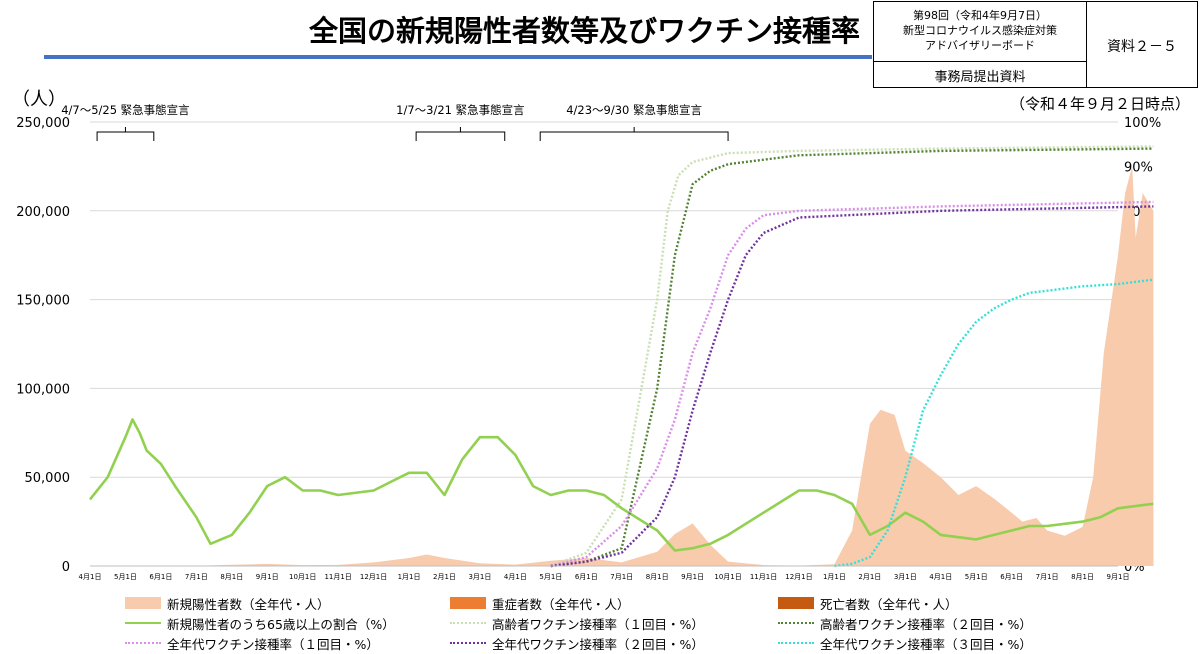 This screenshot has height=654, width=1200. Describe the element at coordinates (980, 45) in the screenshot. I see `meeting-info-line: アドバイザリーボード` at that location.